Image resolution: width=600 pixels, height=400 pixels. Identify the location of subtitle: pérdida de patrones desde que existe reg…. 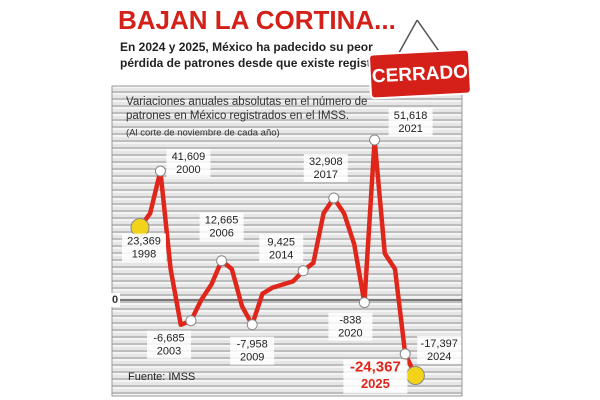
(253, 63).